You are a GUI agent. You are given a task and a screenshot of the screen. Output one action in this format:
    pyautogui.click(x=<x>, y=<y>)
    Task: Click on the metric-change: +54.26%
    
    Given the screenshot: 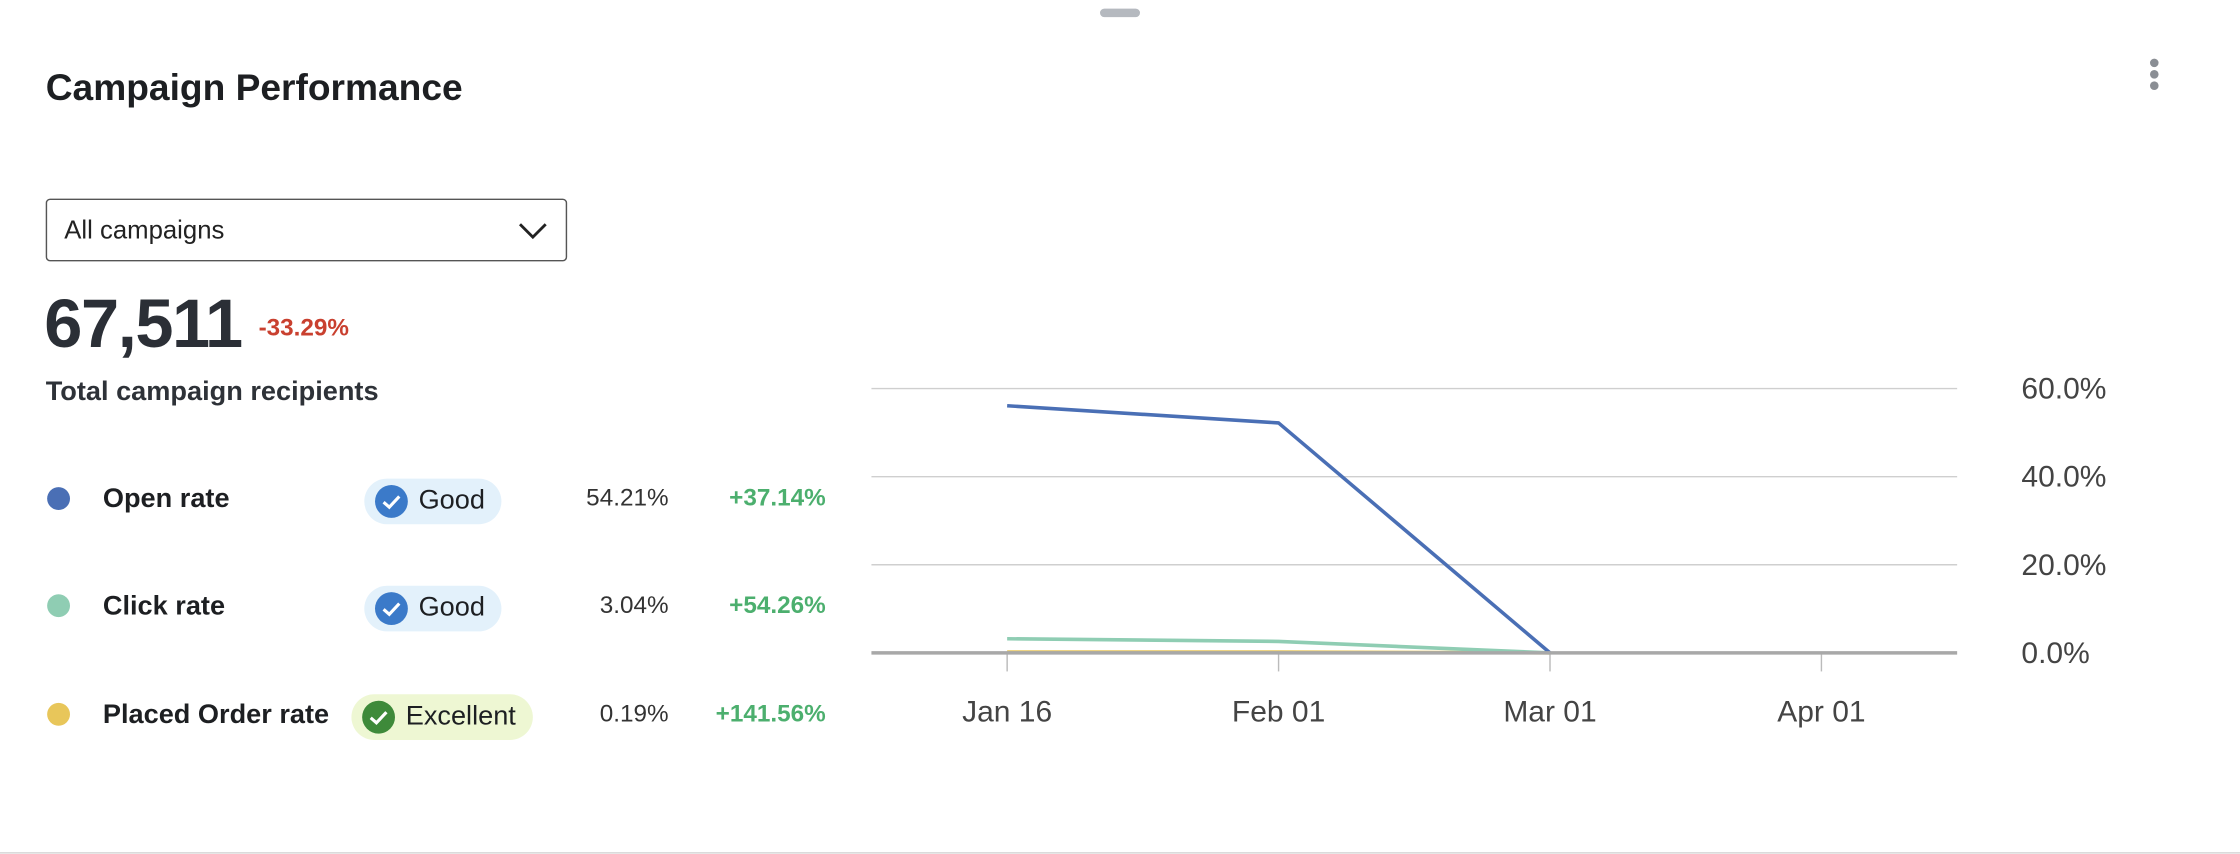 What is the action you would take?
    pyautogui.click(x=777, y=605)
    